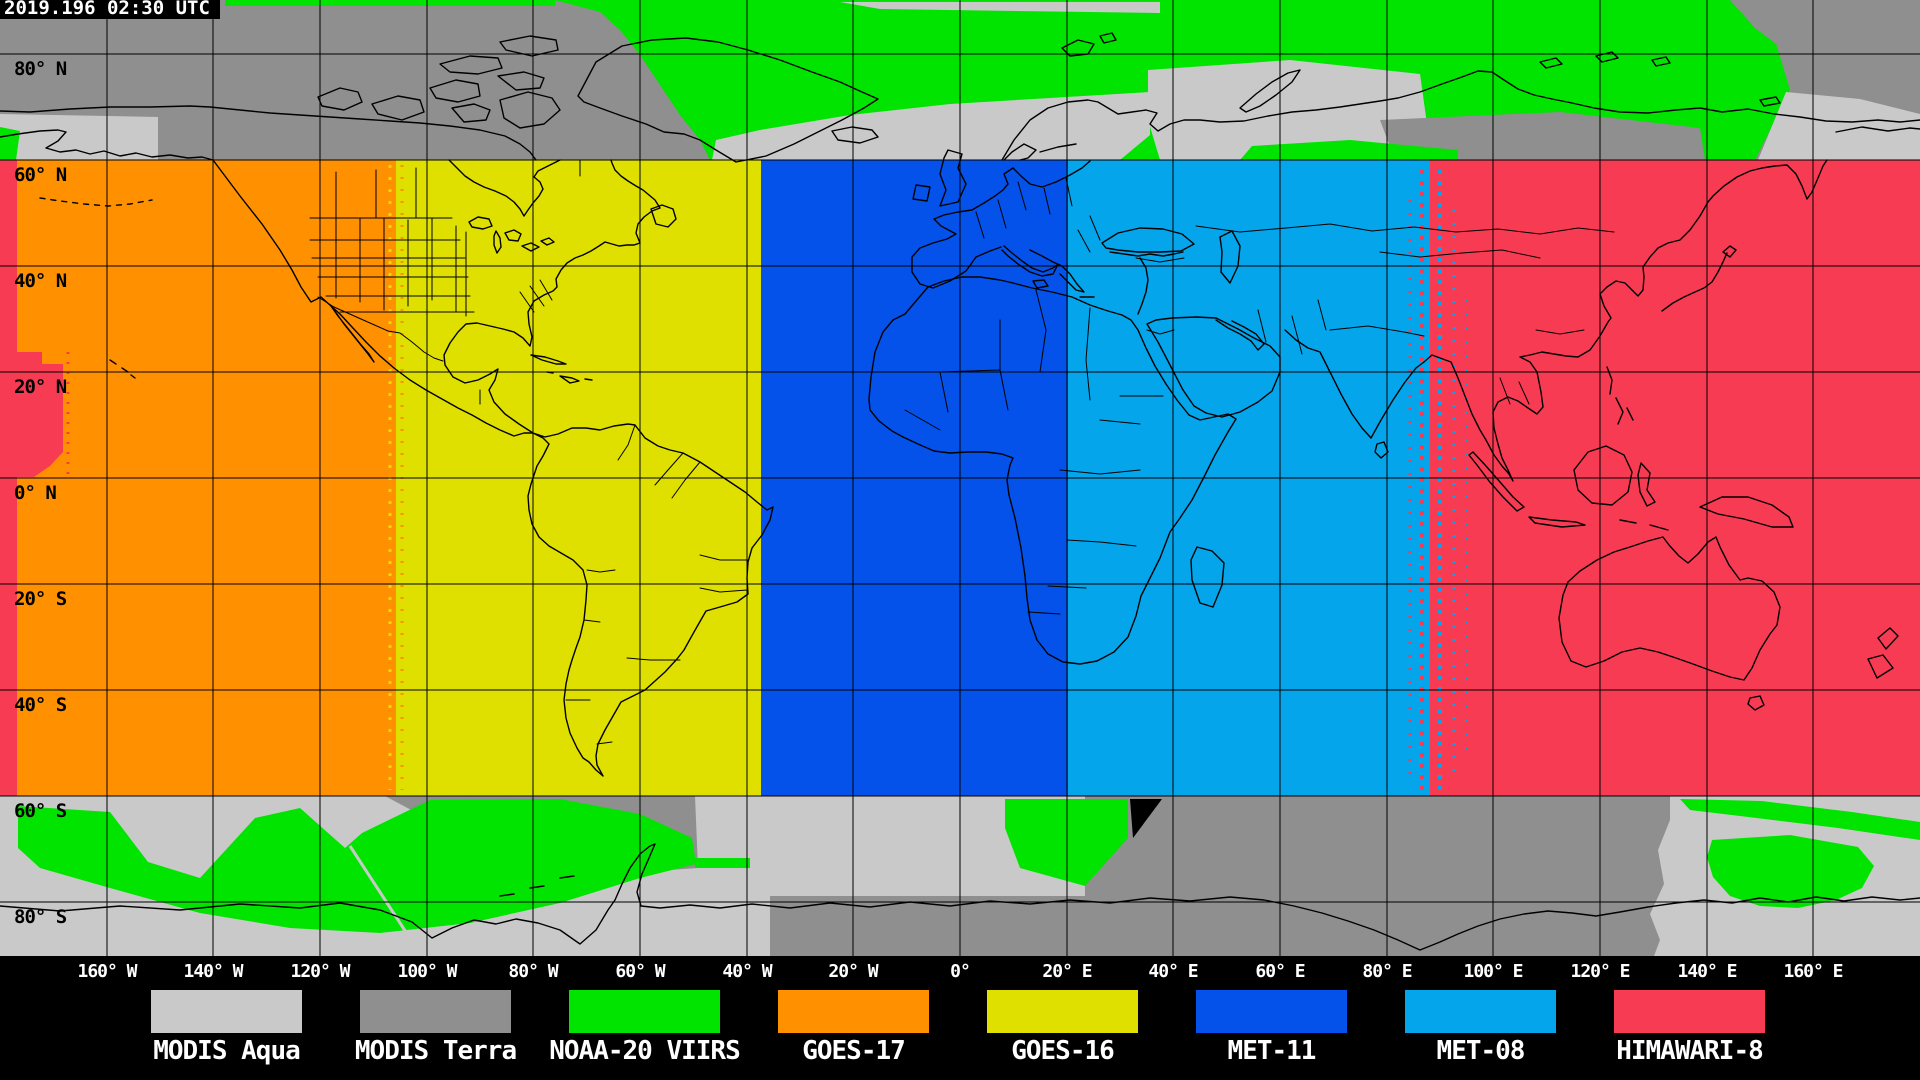  What do you see at coordinates (40, 69) in the screenshot?
I see `lat-label-80n: 80° N` at bounding box center [40, 69].